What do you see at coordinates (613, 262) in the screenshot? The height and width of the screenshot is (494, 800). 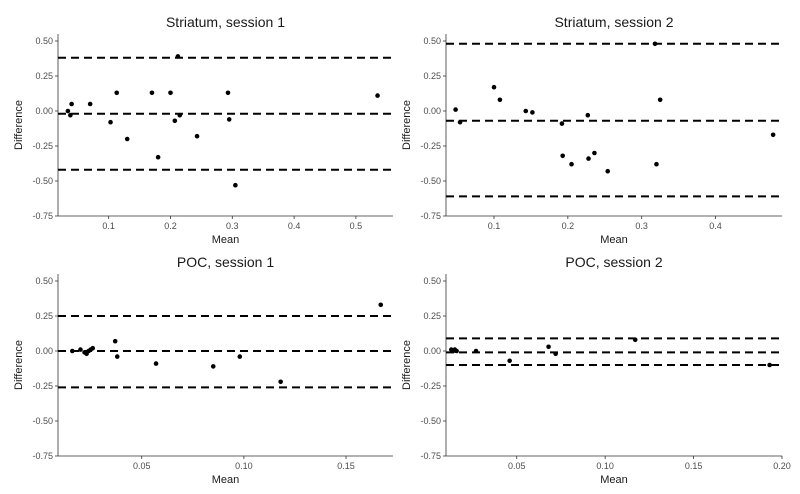 I see `panel-title: POC, session 2` at bounding box center [613, 262].